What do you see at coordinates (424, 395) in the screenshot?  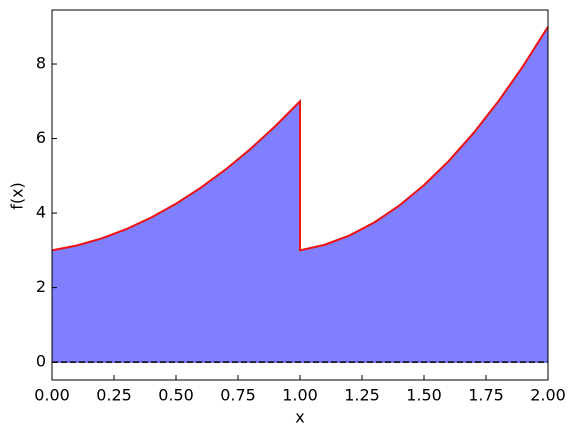 I see `x-tick-label: 1.50` at bounding box center [424, 395].